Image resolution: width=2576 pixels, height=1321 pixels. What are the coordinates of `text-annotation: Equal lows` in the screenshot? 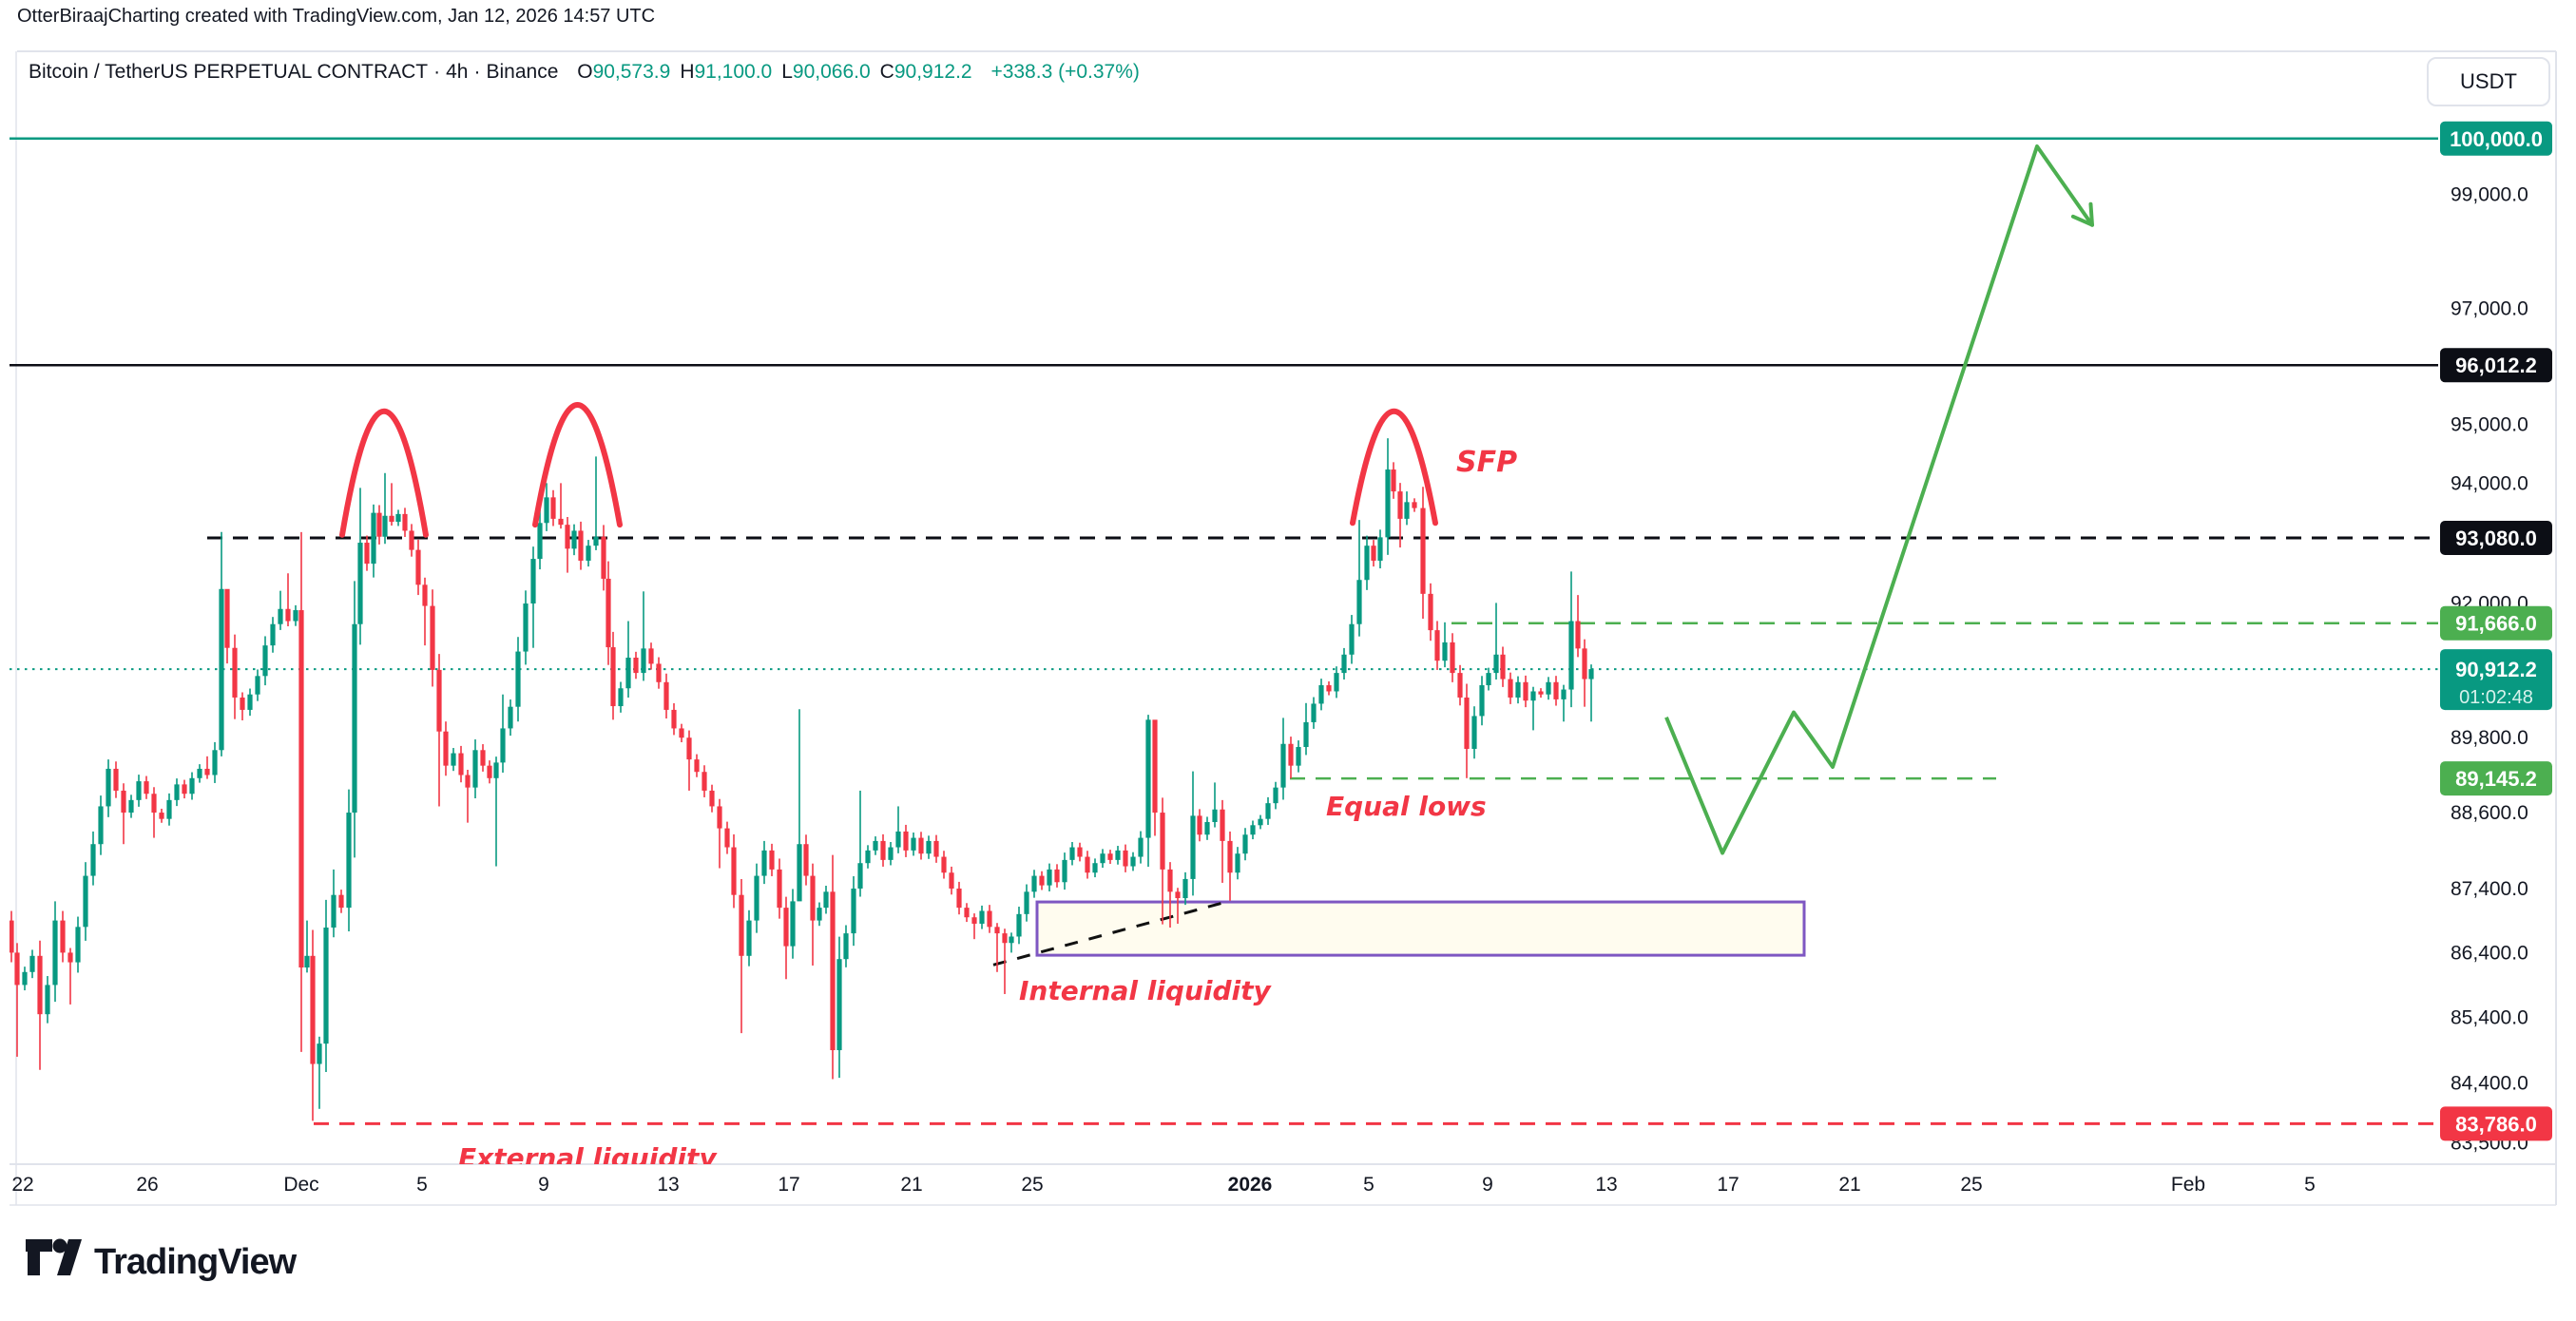 It's located at (1406, 806).